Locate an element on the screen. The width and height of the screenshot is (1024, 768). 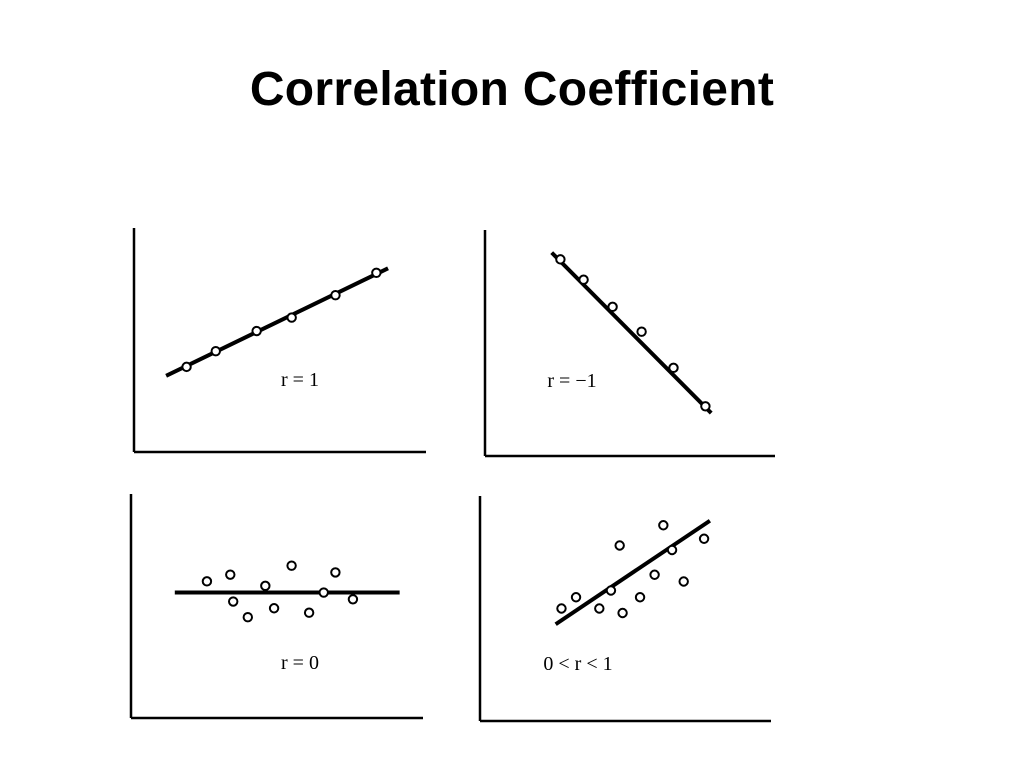
r-equals-minus-1-label: r = −1 is located at coordinates (571, 381).